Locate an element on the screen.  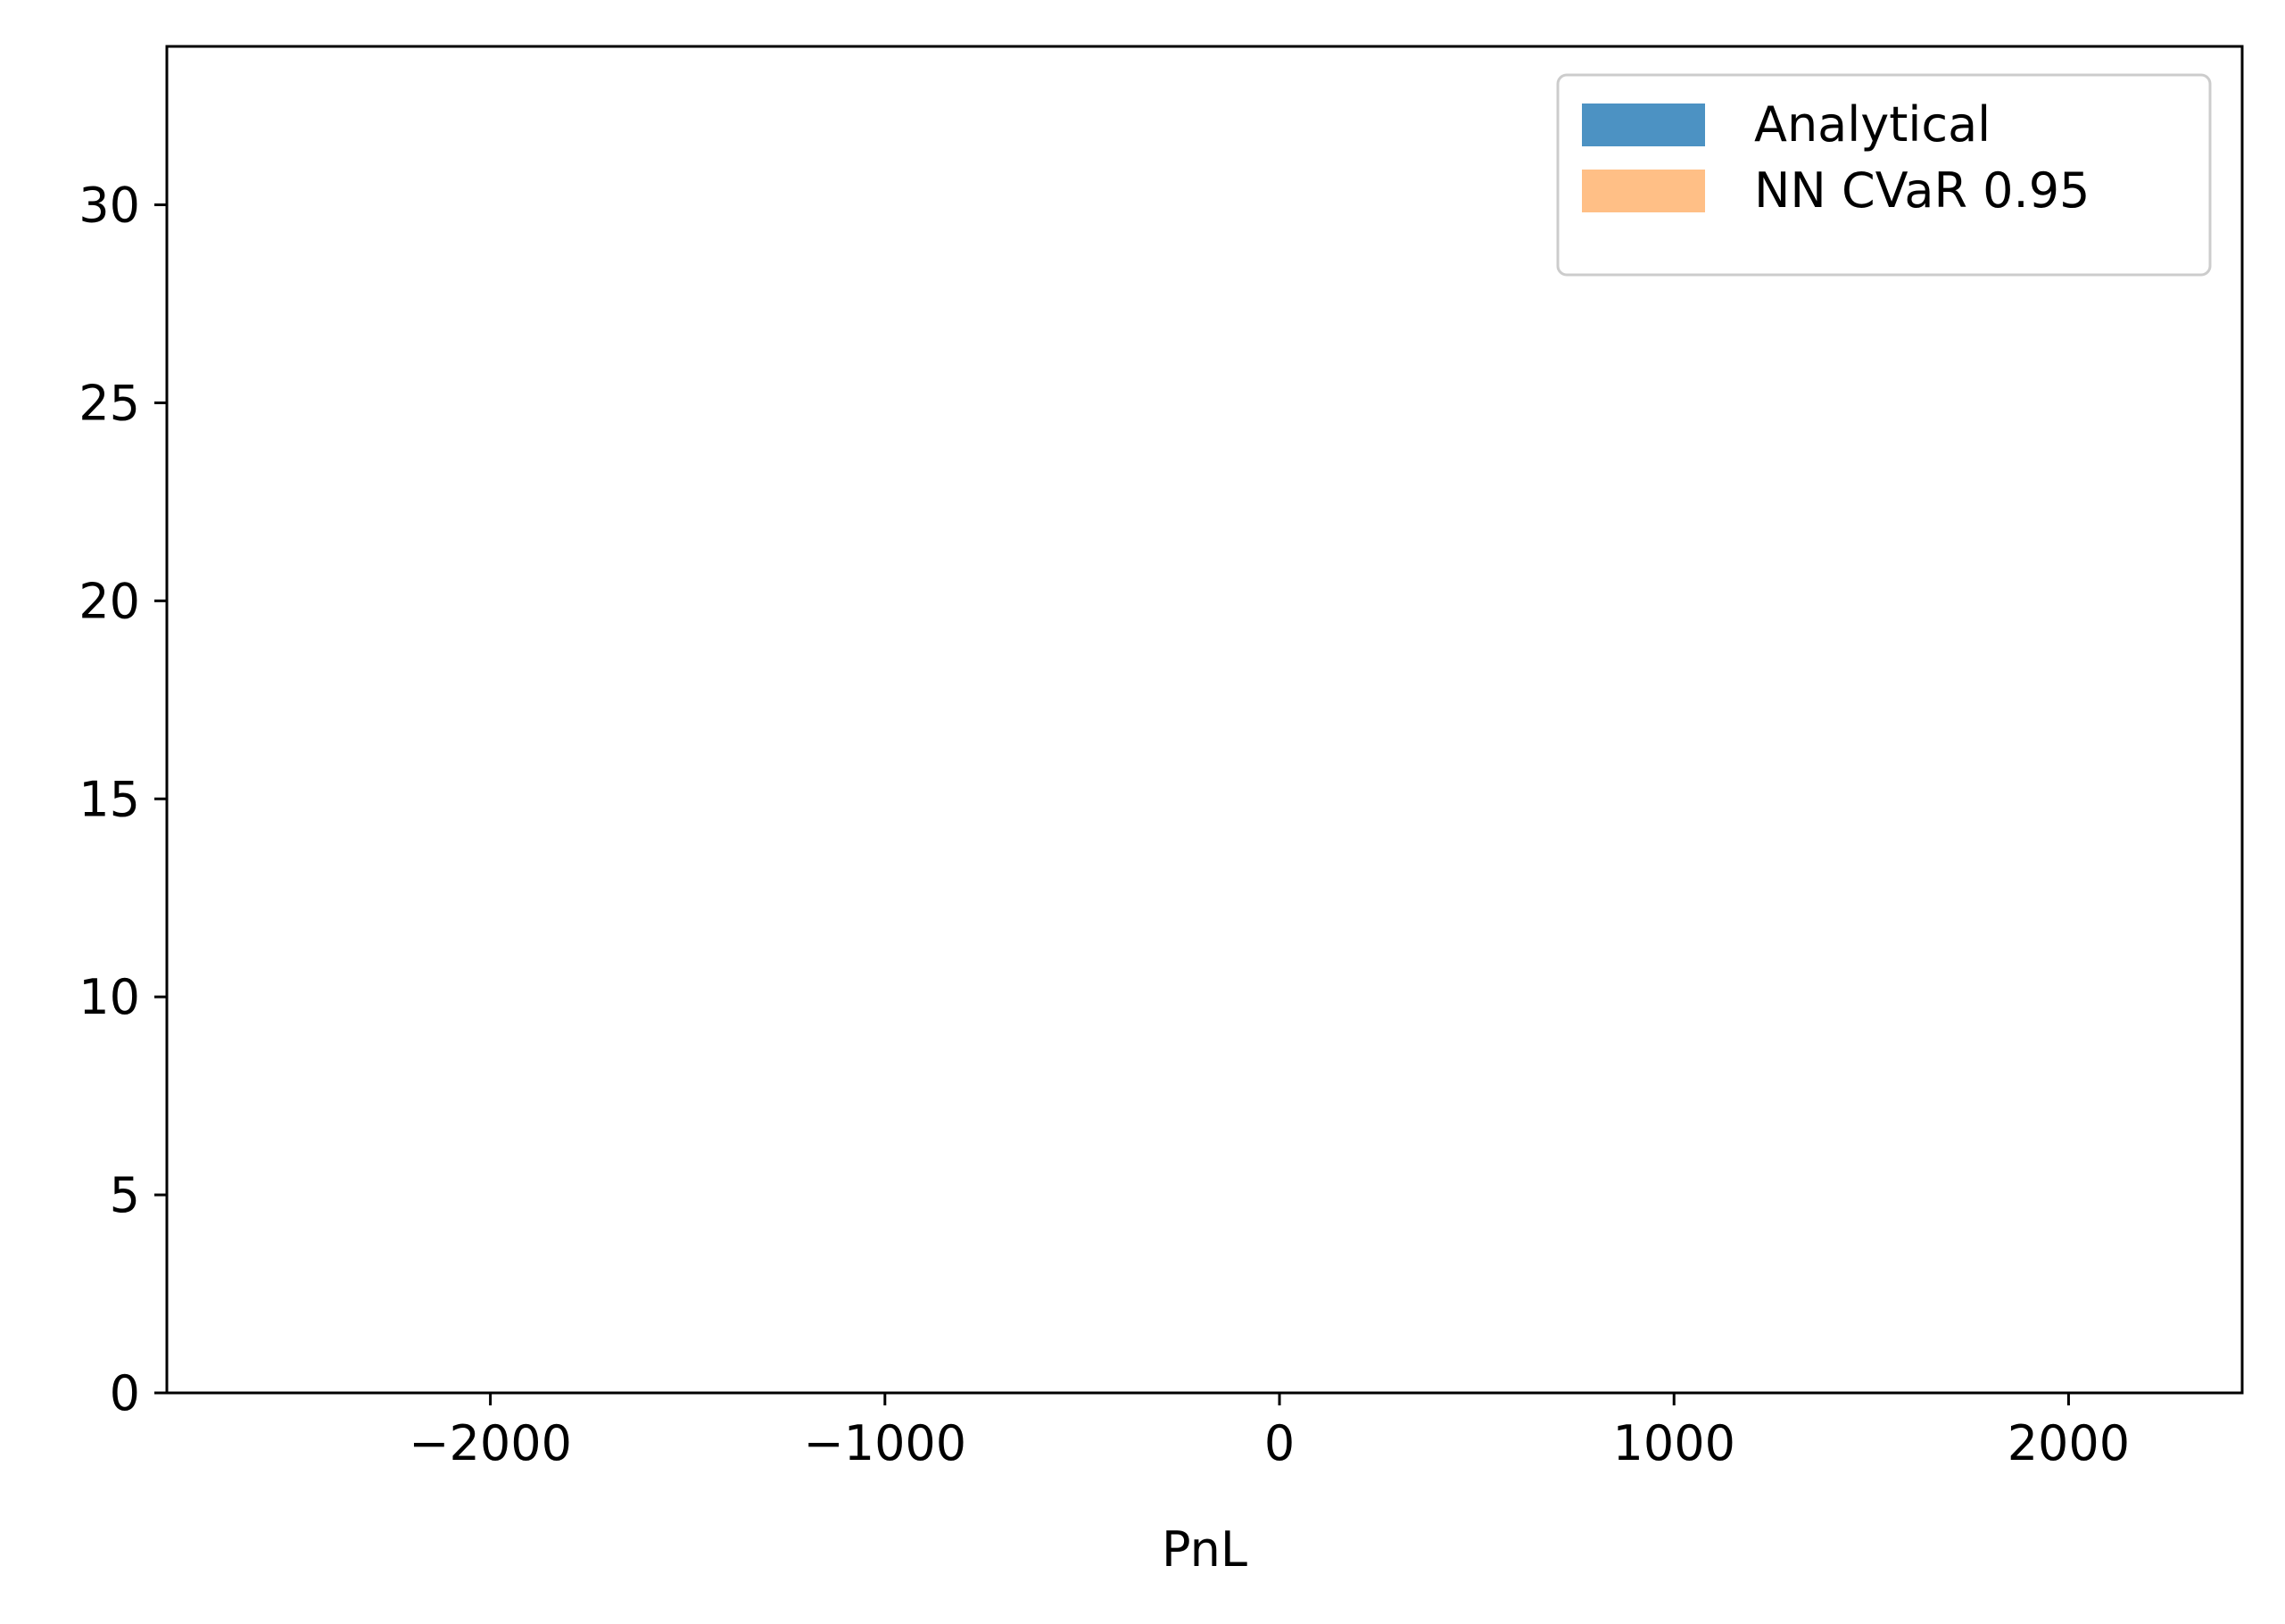
x-tick-label: 0 is located at coordinates (1279, 1443).